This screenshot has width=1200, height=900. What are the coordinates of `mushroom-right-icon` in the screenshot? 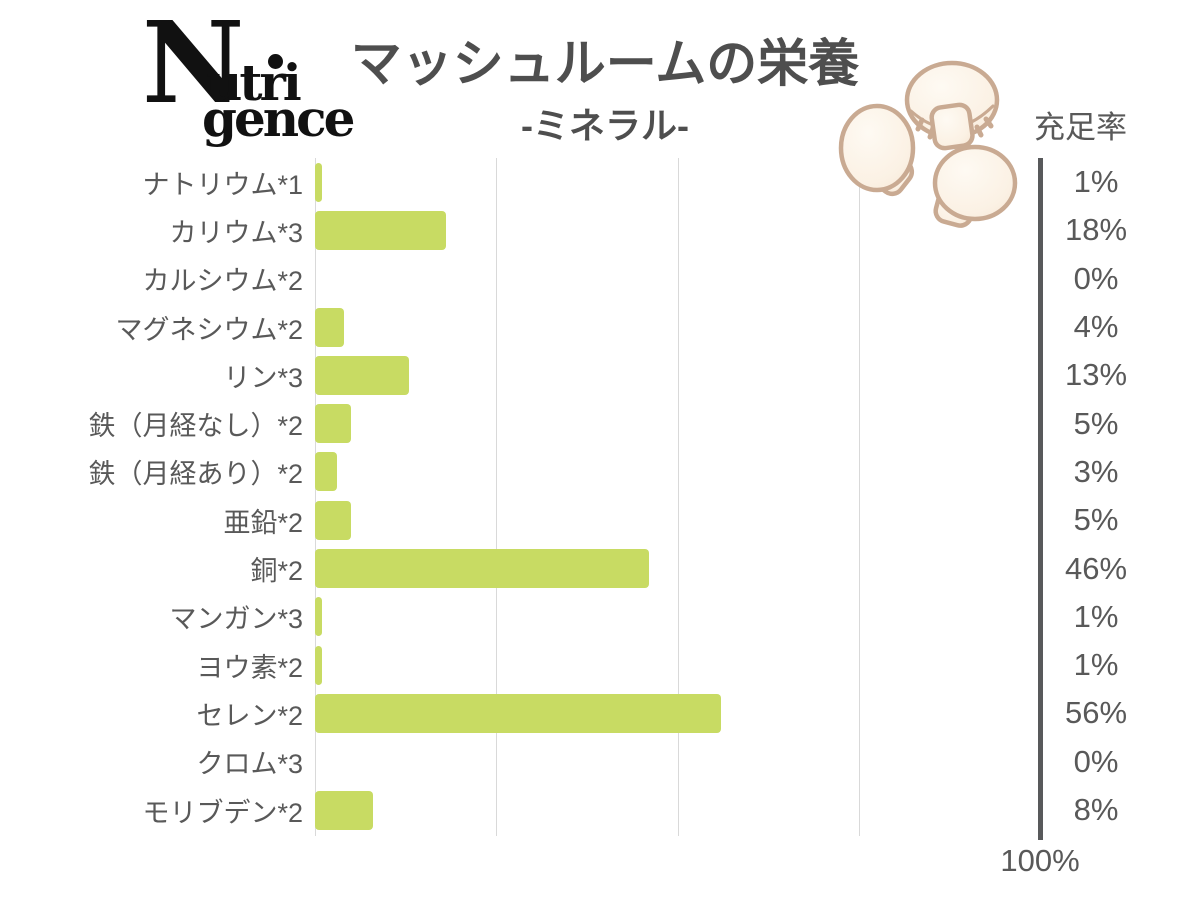 It's located at (975, 186).